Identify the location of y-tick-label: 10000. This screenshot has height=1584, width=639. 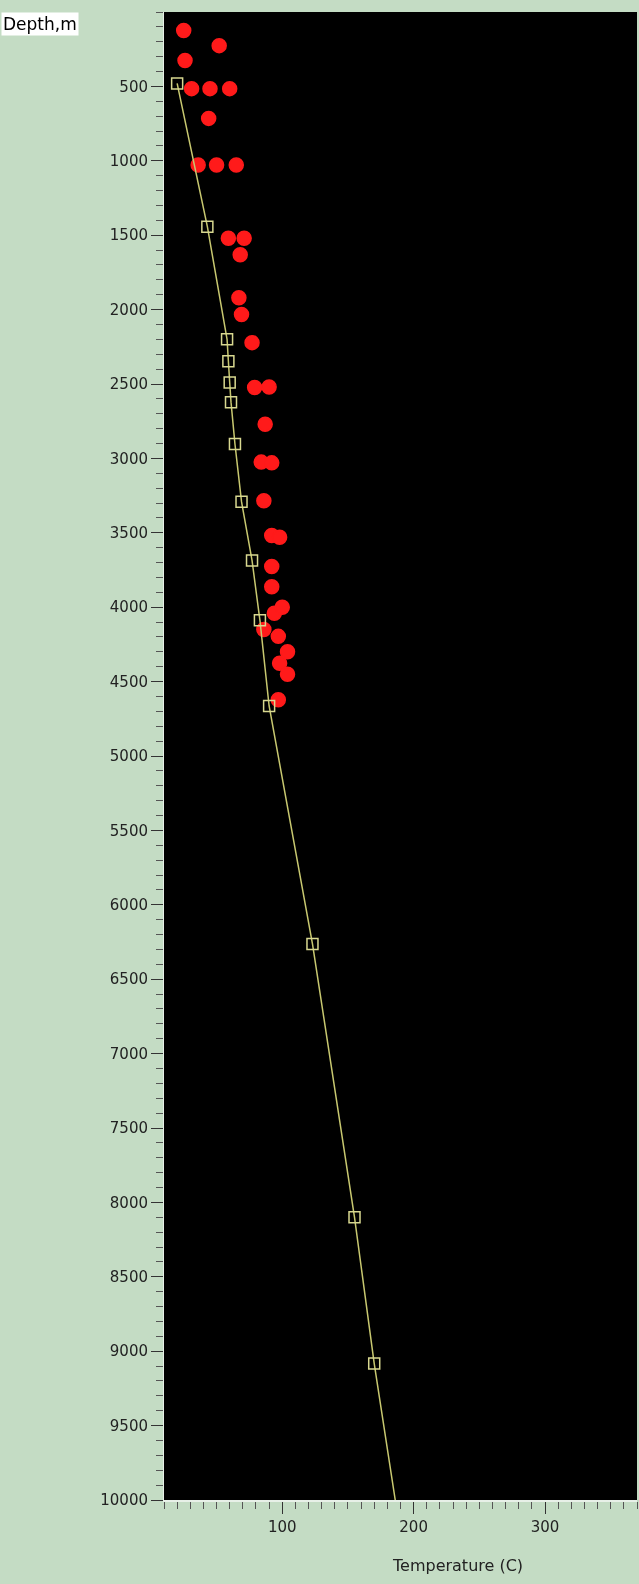
(124, 1500).